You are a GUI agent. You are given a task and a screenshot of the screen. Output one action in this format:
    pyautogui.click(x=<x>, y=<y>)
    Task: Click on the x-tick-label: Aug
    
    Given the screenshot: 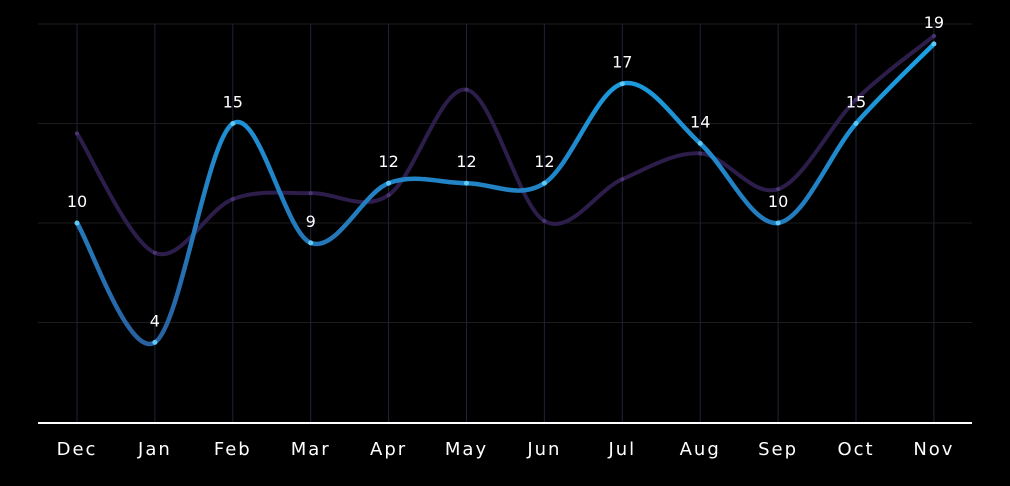 What is the action you would take?
    pyautogui.click(x=700, y=449)
    